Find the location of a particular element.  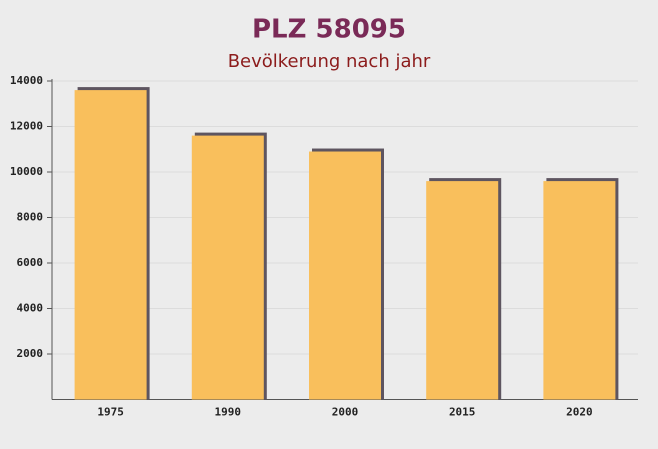

chart-subtitle: Bevölkerung nach jahr is located at coordinates (329, 61).